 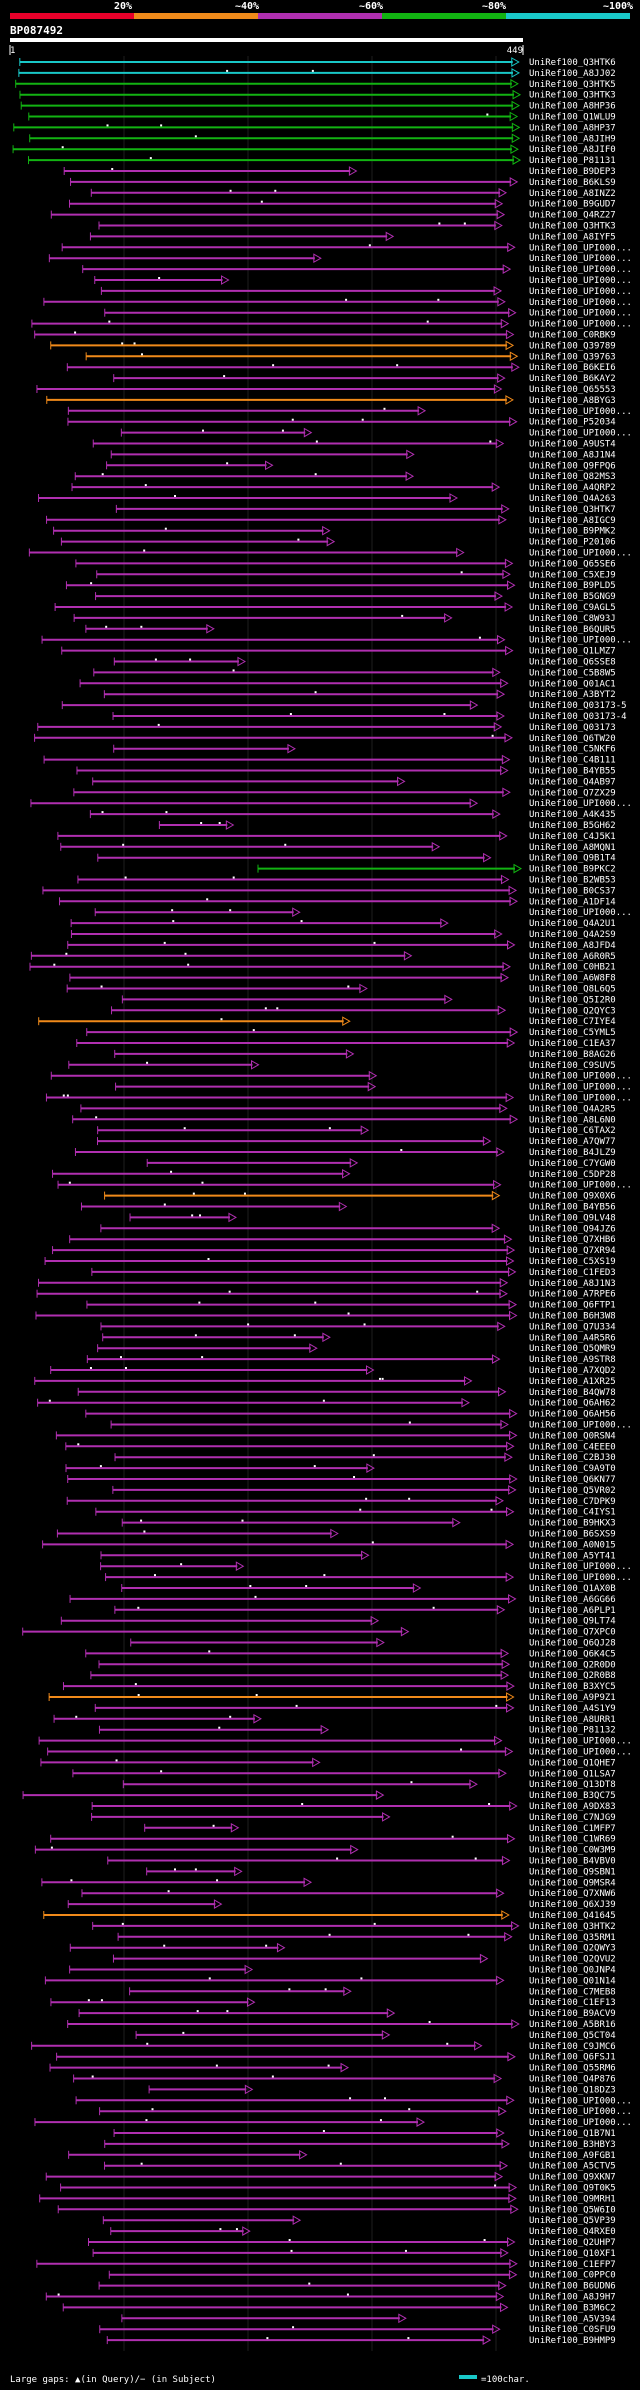 I want to click on hit-label: UniRef100_C9AGL5, so click(x=572, y=608).